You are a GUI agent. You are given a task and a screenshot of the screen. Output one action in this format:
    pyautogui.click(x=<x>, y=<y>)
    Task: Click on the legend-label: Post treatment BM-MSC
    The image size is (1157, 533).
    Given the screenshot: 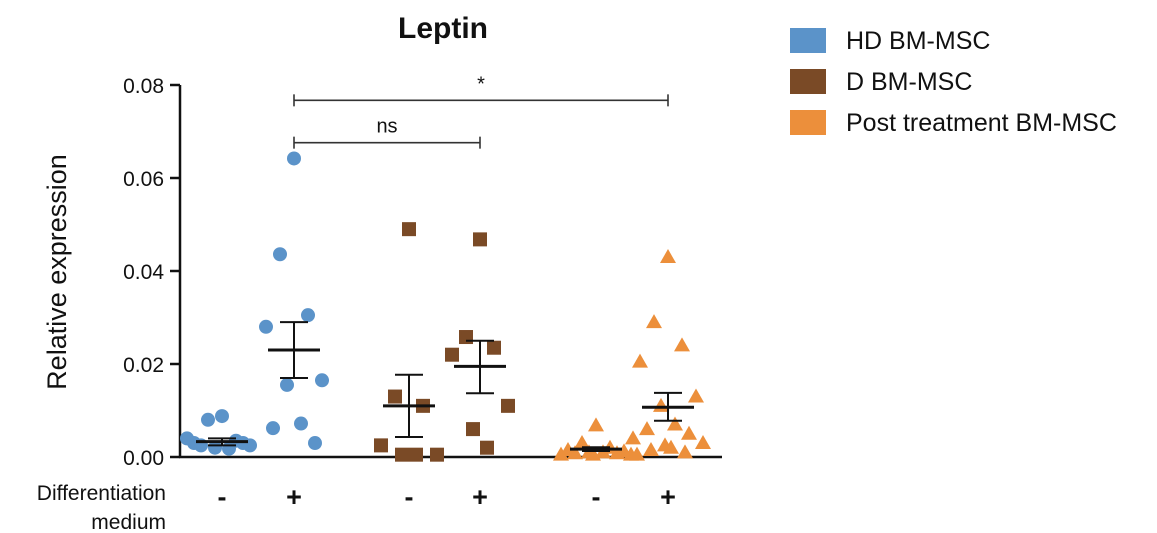 What is the action you would take?
    pyautogui.click(x=981, y=123)
    